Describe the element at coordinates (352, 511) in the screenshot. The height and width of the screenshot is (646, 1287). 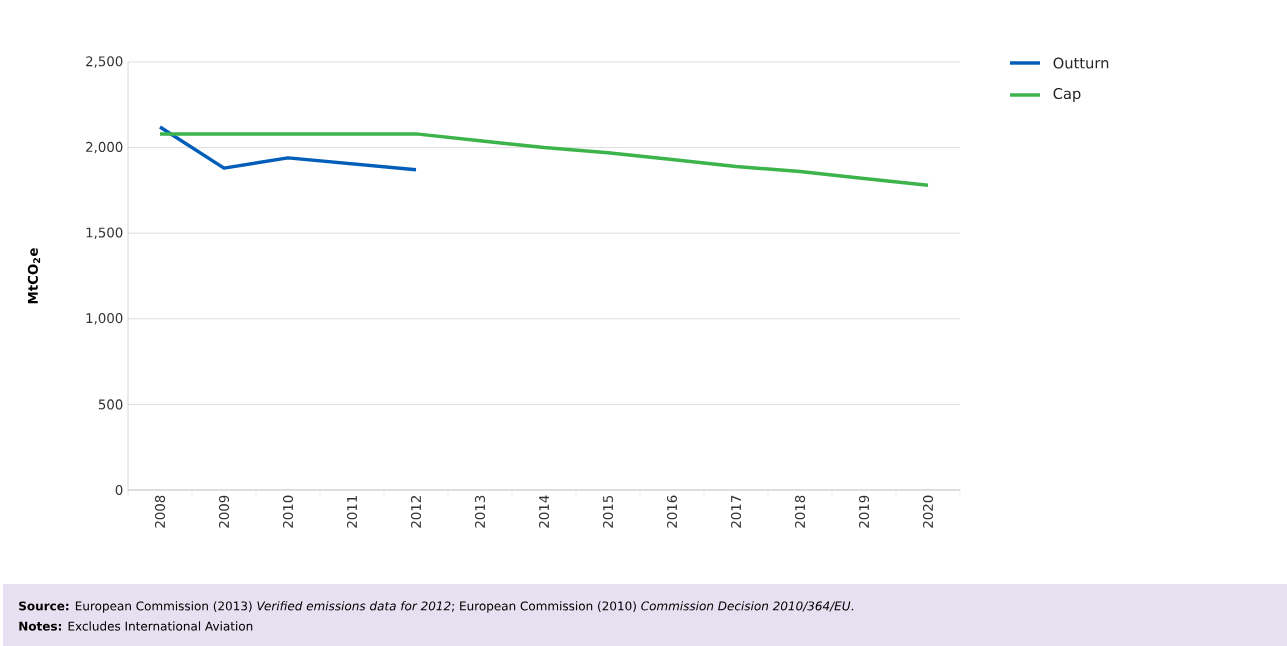
I see `x-tick-label: 2011` at that location.